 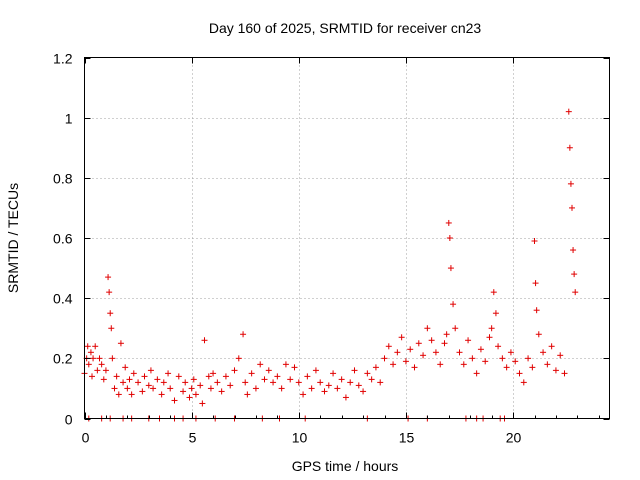 I want to click on y-axis-label: SRMTID / TECUs, so click(x=13, y=238).